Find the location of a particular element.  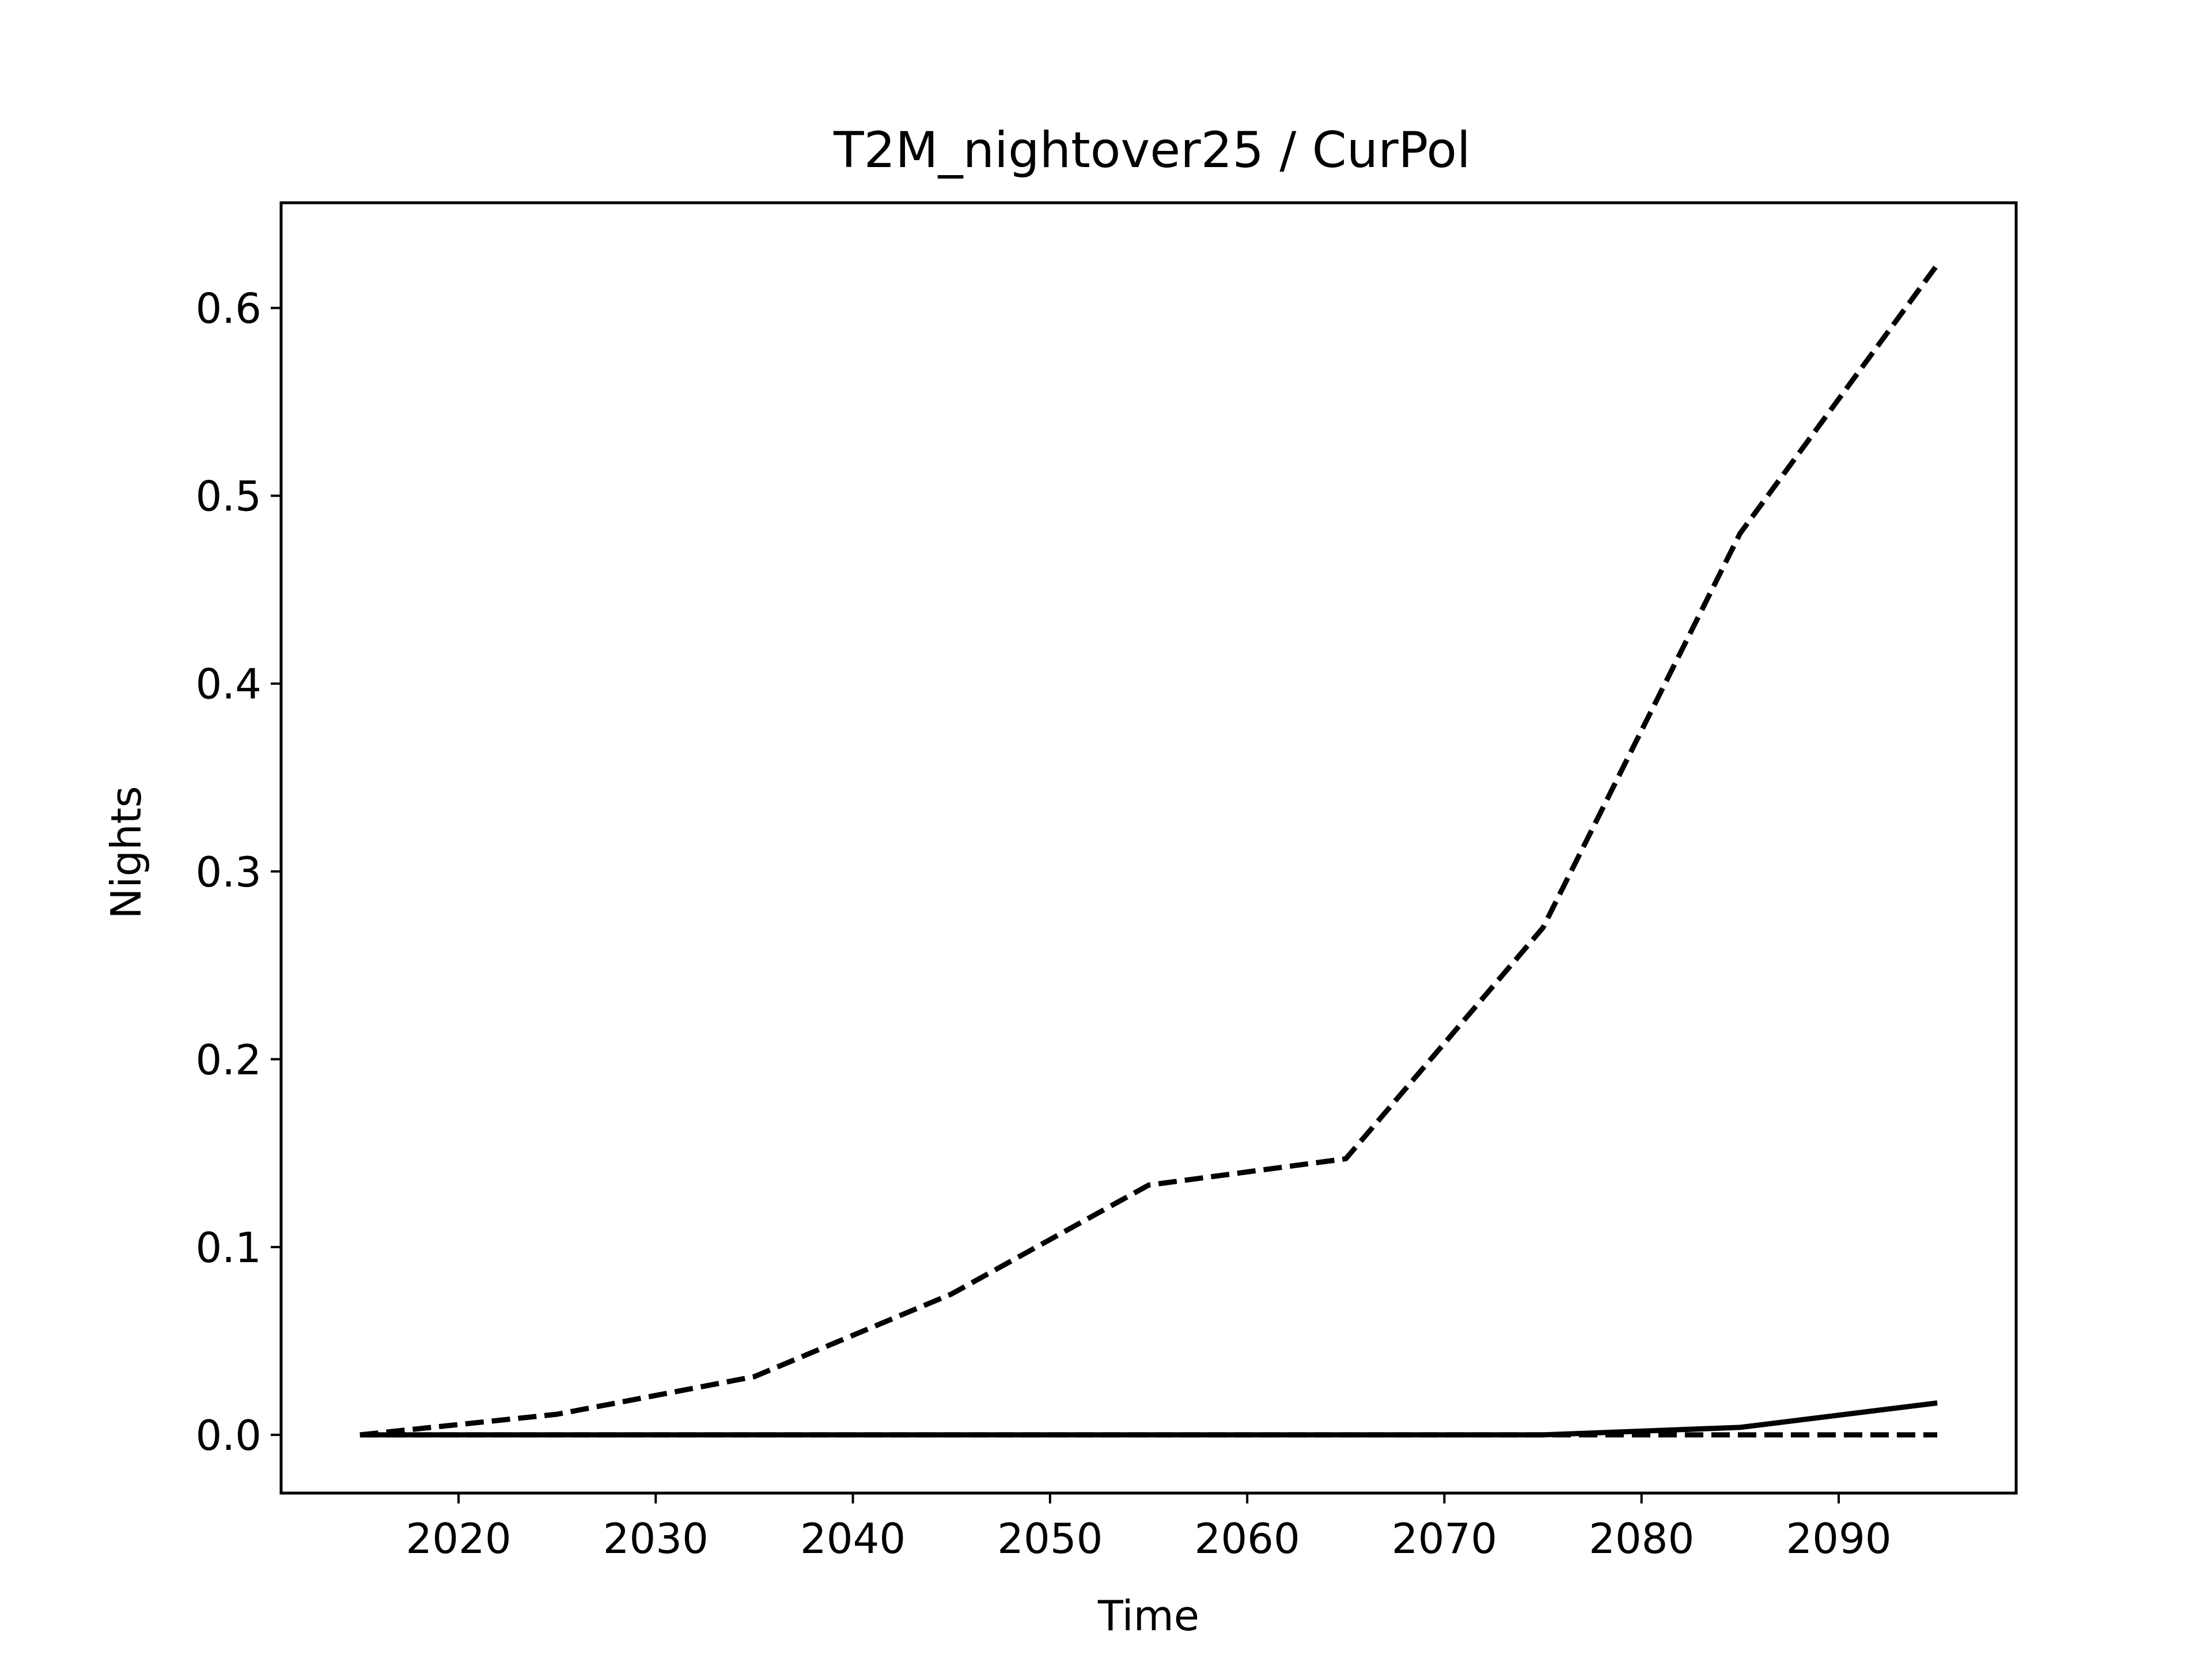

x-tick-label: 2070 is located at coordinates (1444, 1538).